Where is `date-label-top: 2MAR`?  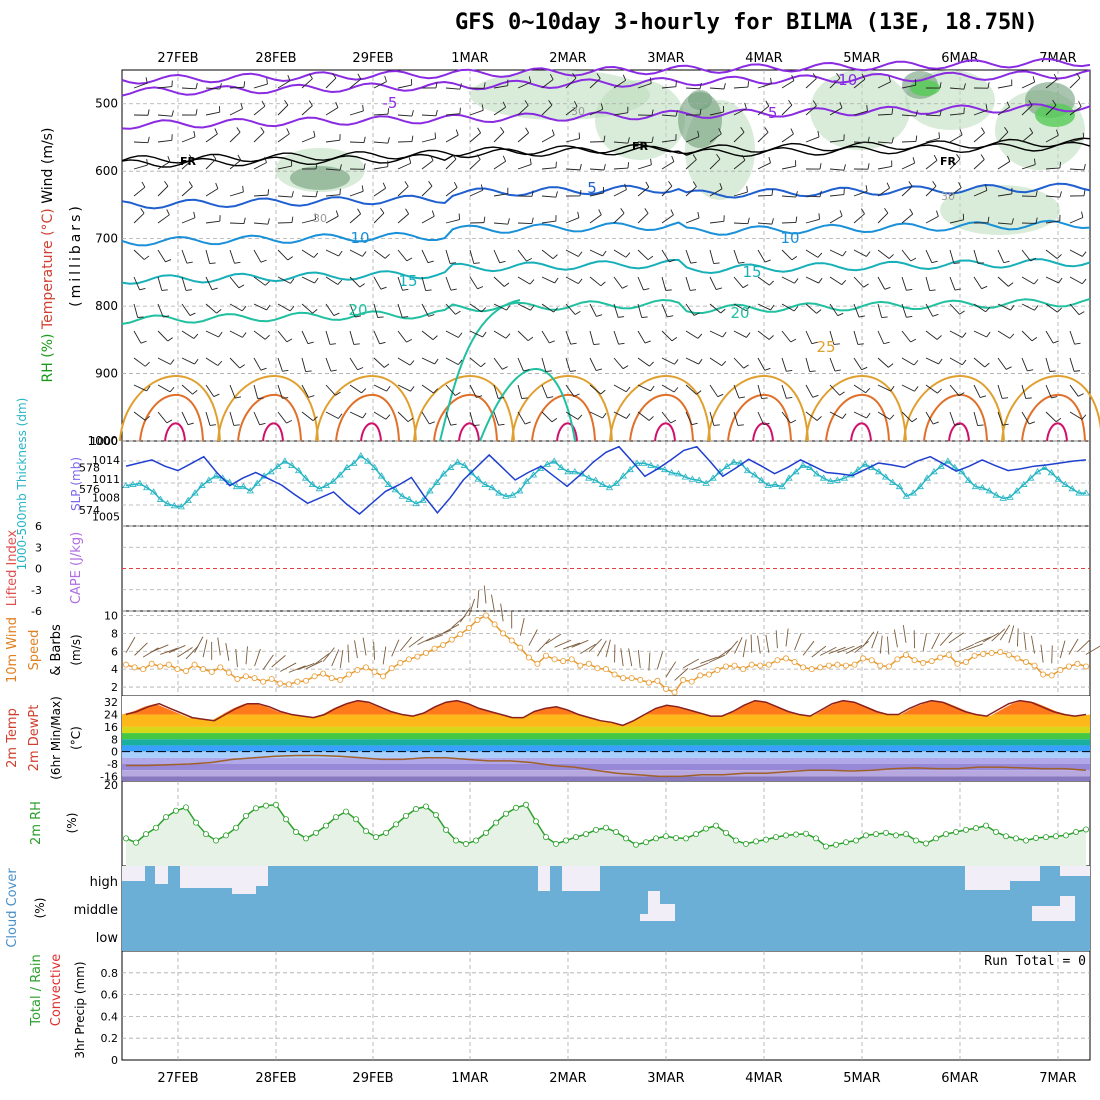
date-label-top: 2MAR is located at coordinates (567, 58).